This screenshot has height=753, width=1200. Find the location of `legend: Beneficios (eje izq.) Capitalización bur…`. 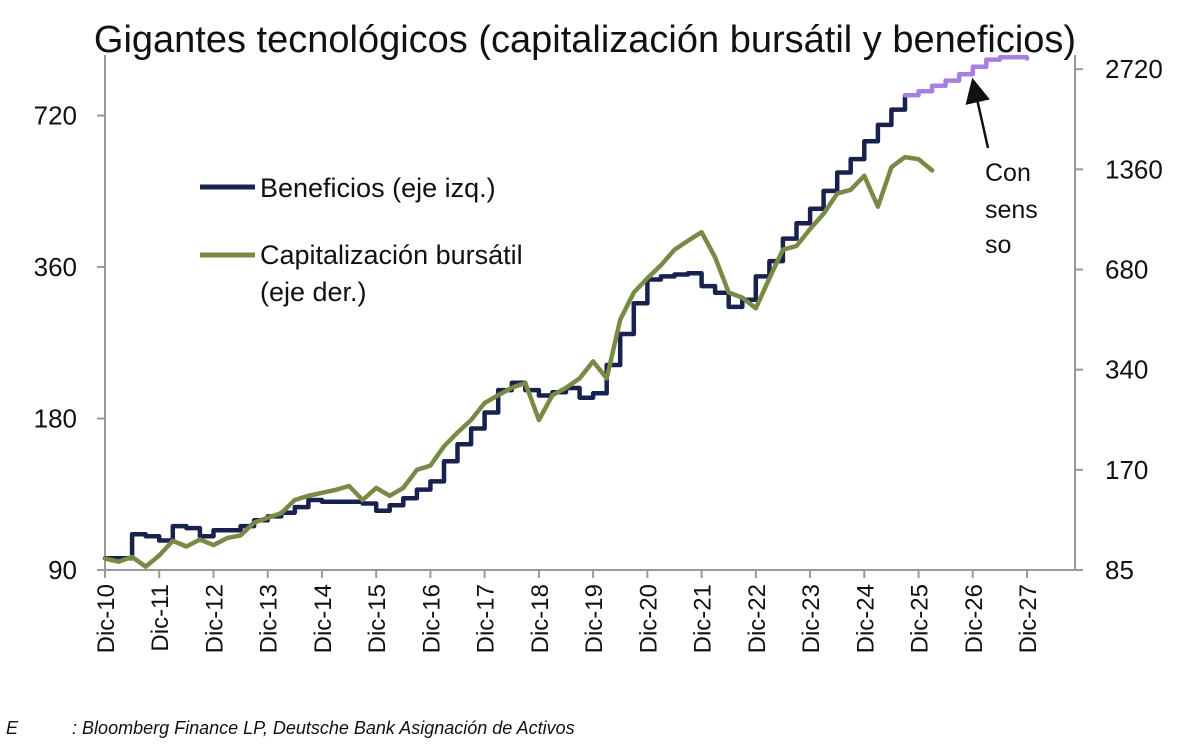

legend: Beneficios (eje izq.) Capitalización bur… is located at coordinates (361, 240).